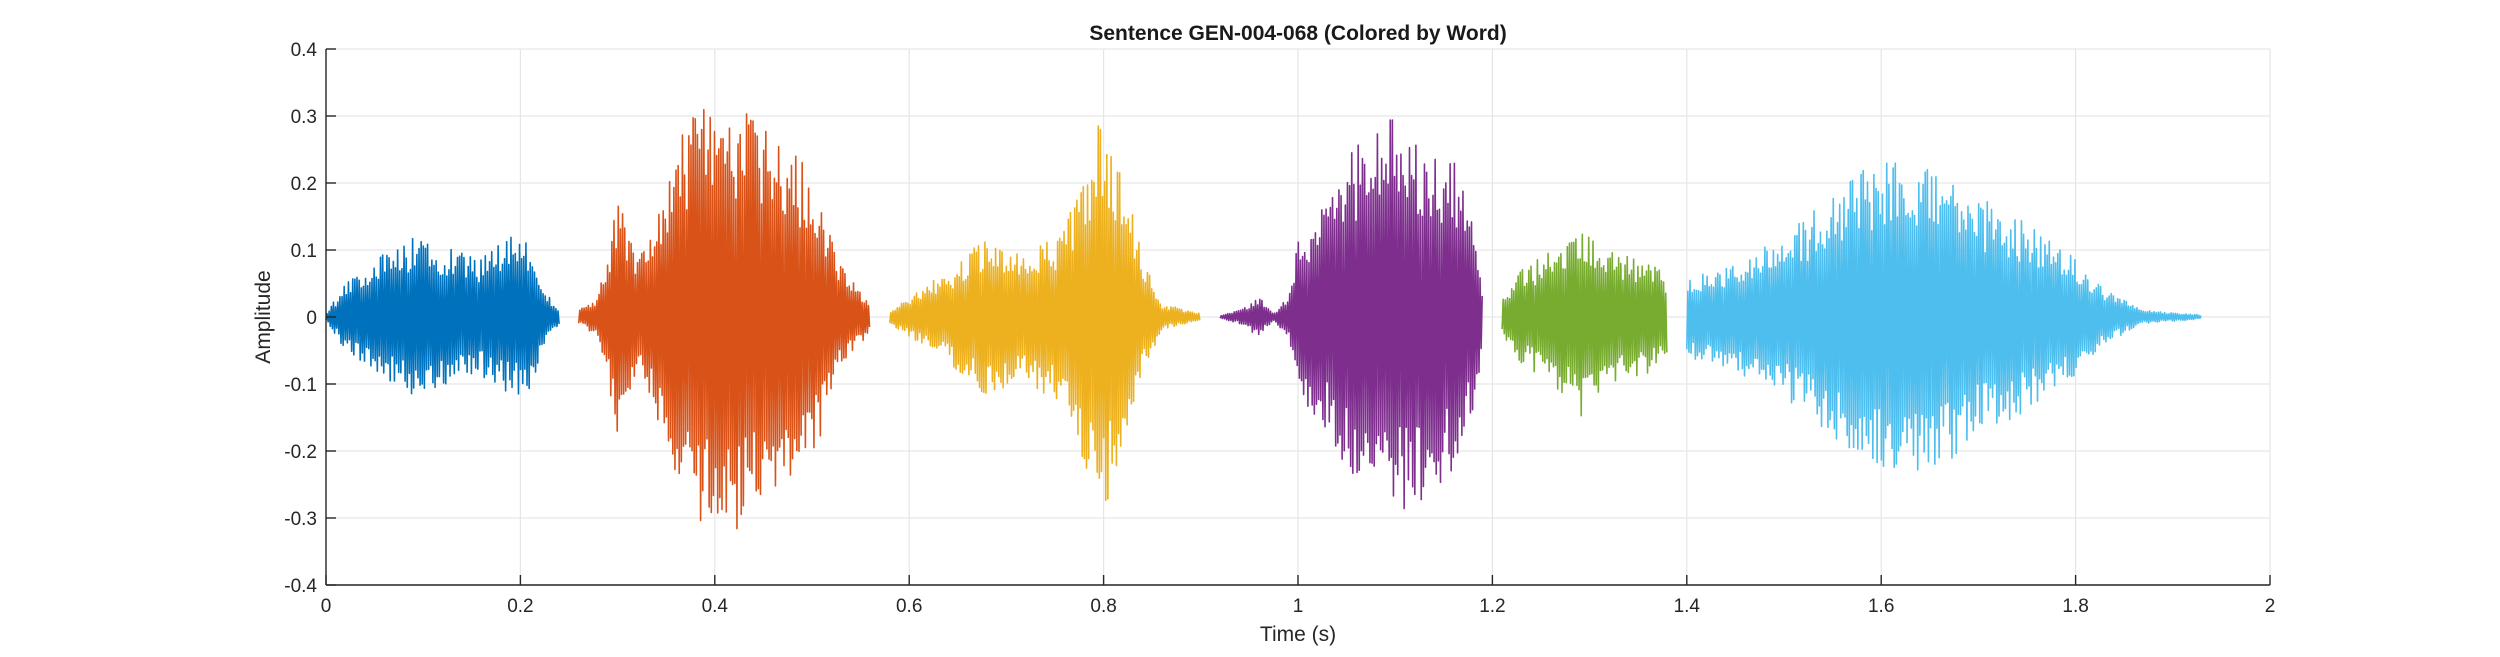  What do you see at coordinates (304, 251) in the screenshot?
I see `y-tick-label: 0.1` at bounding box center [304, 251].